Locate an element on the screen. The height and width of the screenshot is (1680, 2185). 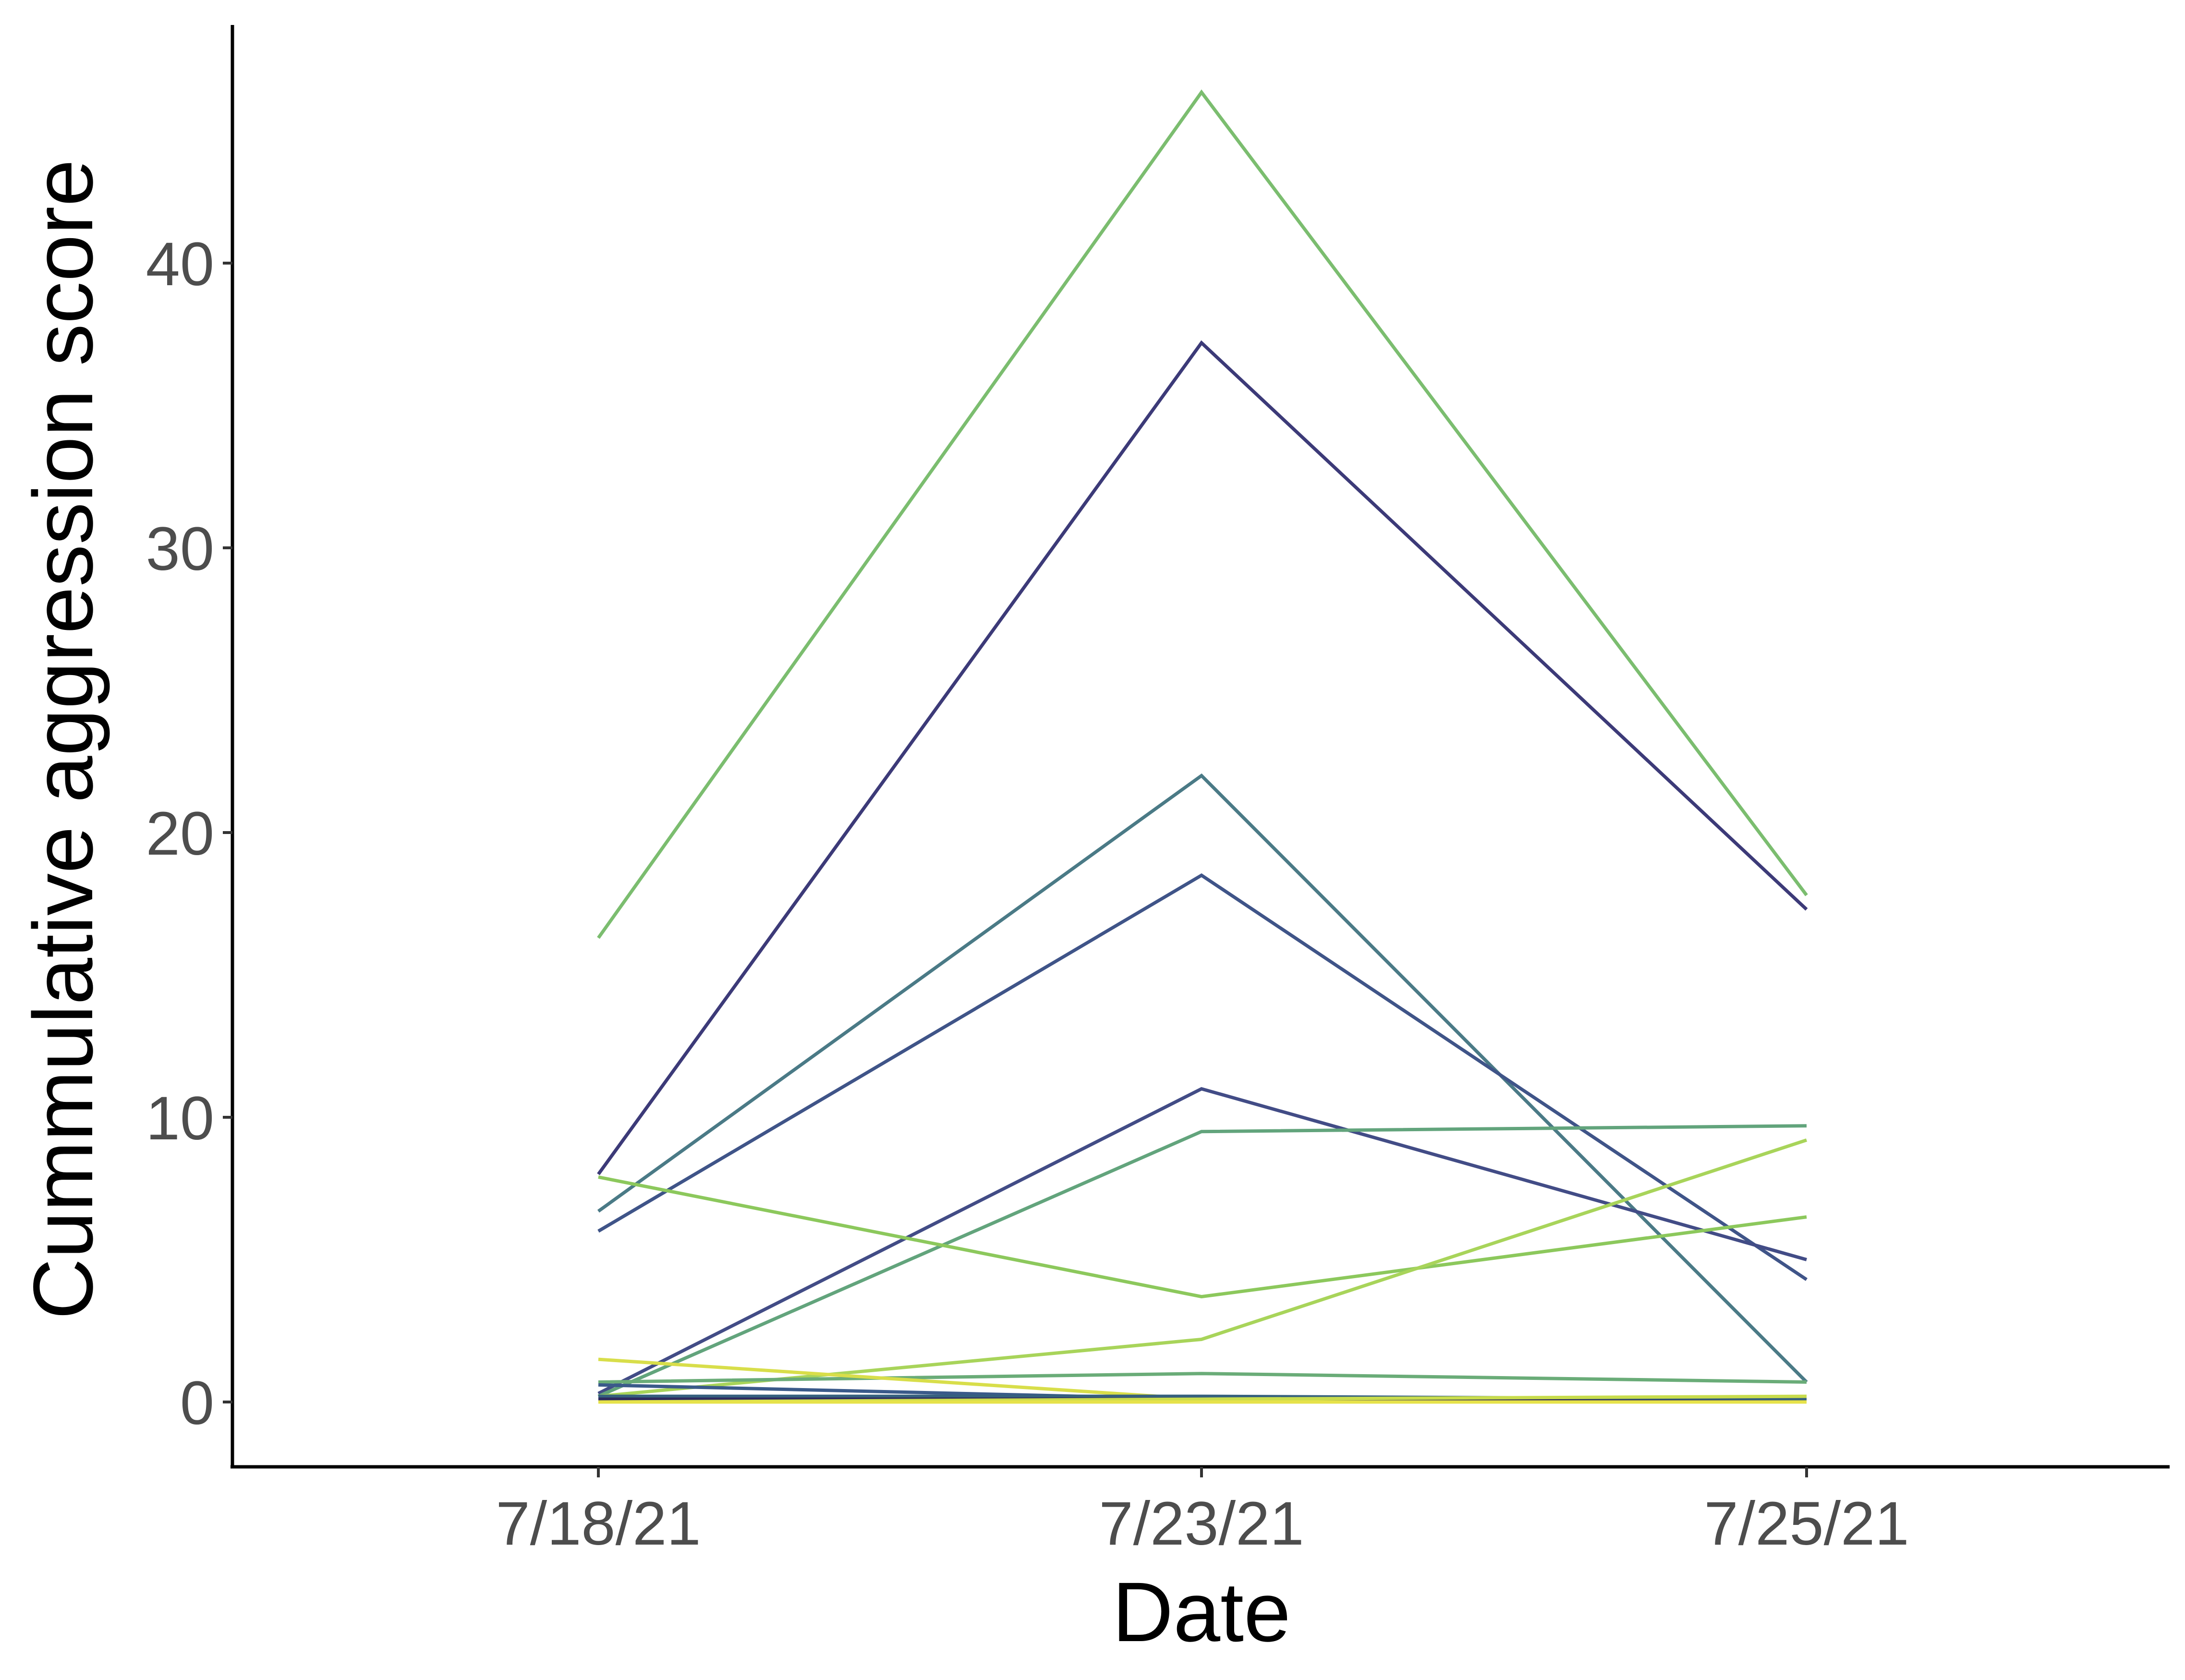
x-axis-ticks: 7/18/21 7/23/21 7/25/21 is located at coordinates (1203, 1512).